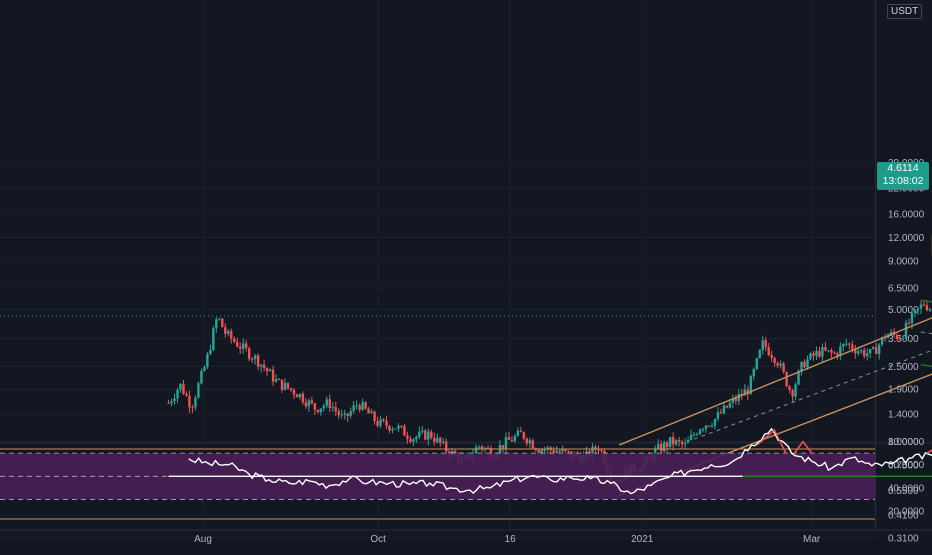 The image size is (932, 555). I want to click on currency-label: USDT, so click(904, 11).